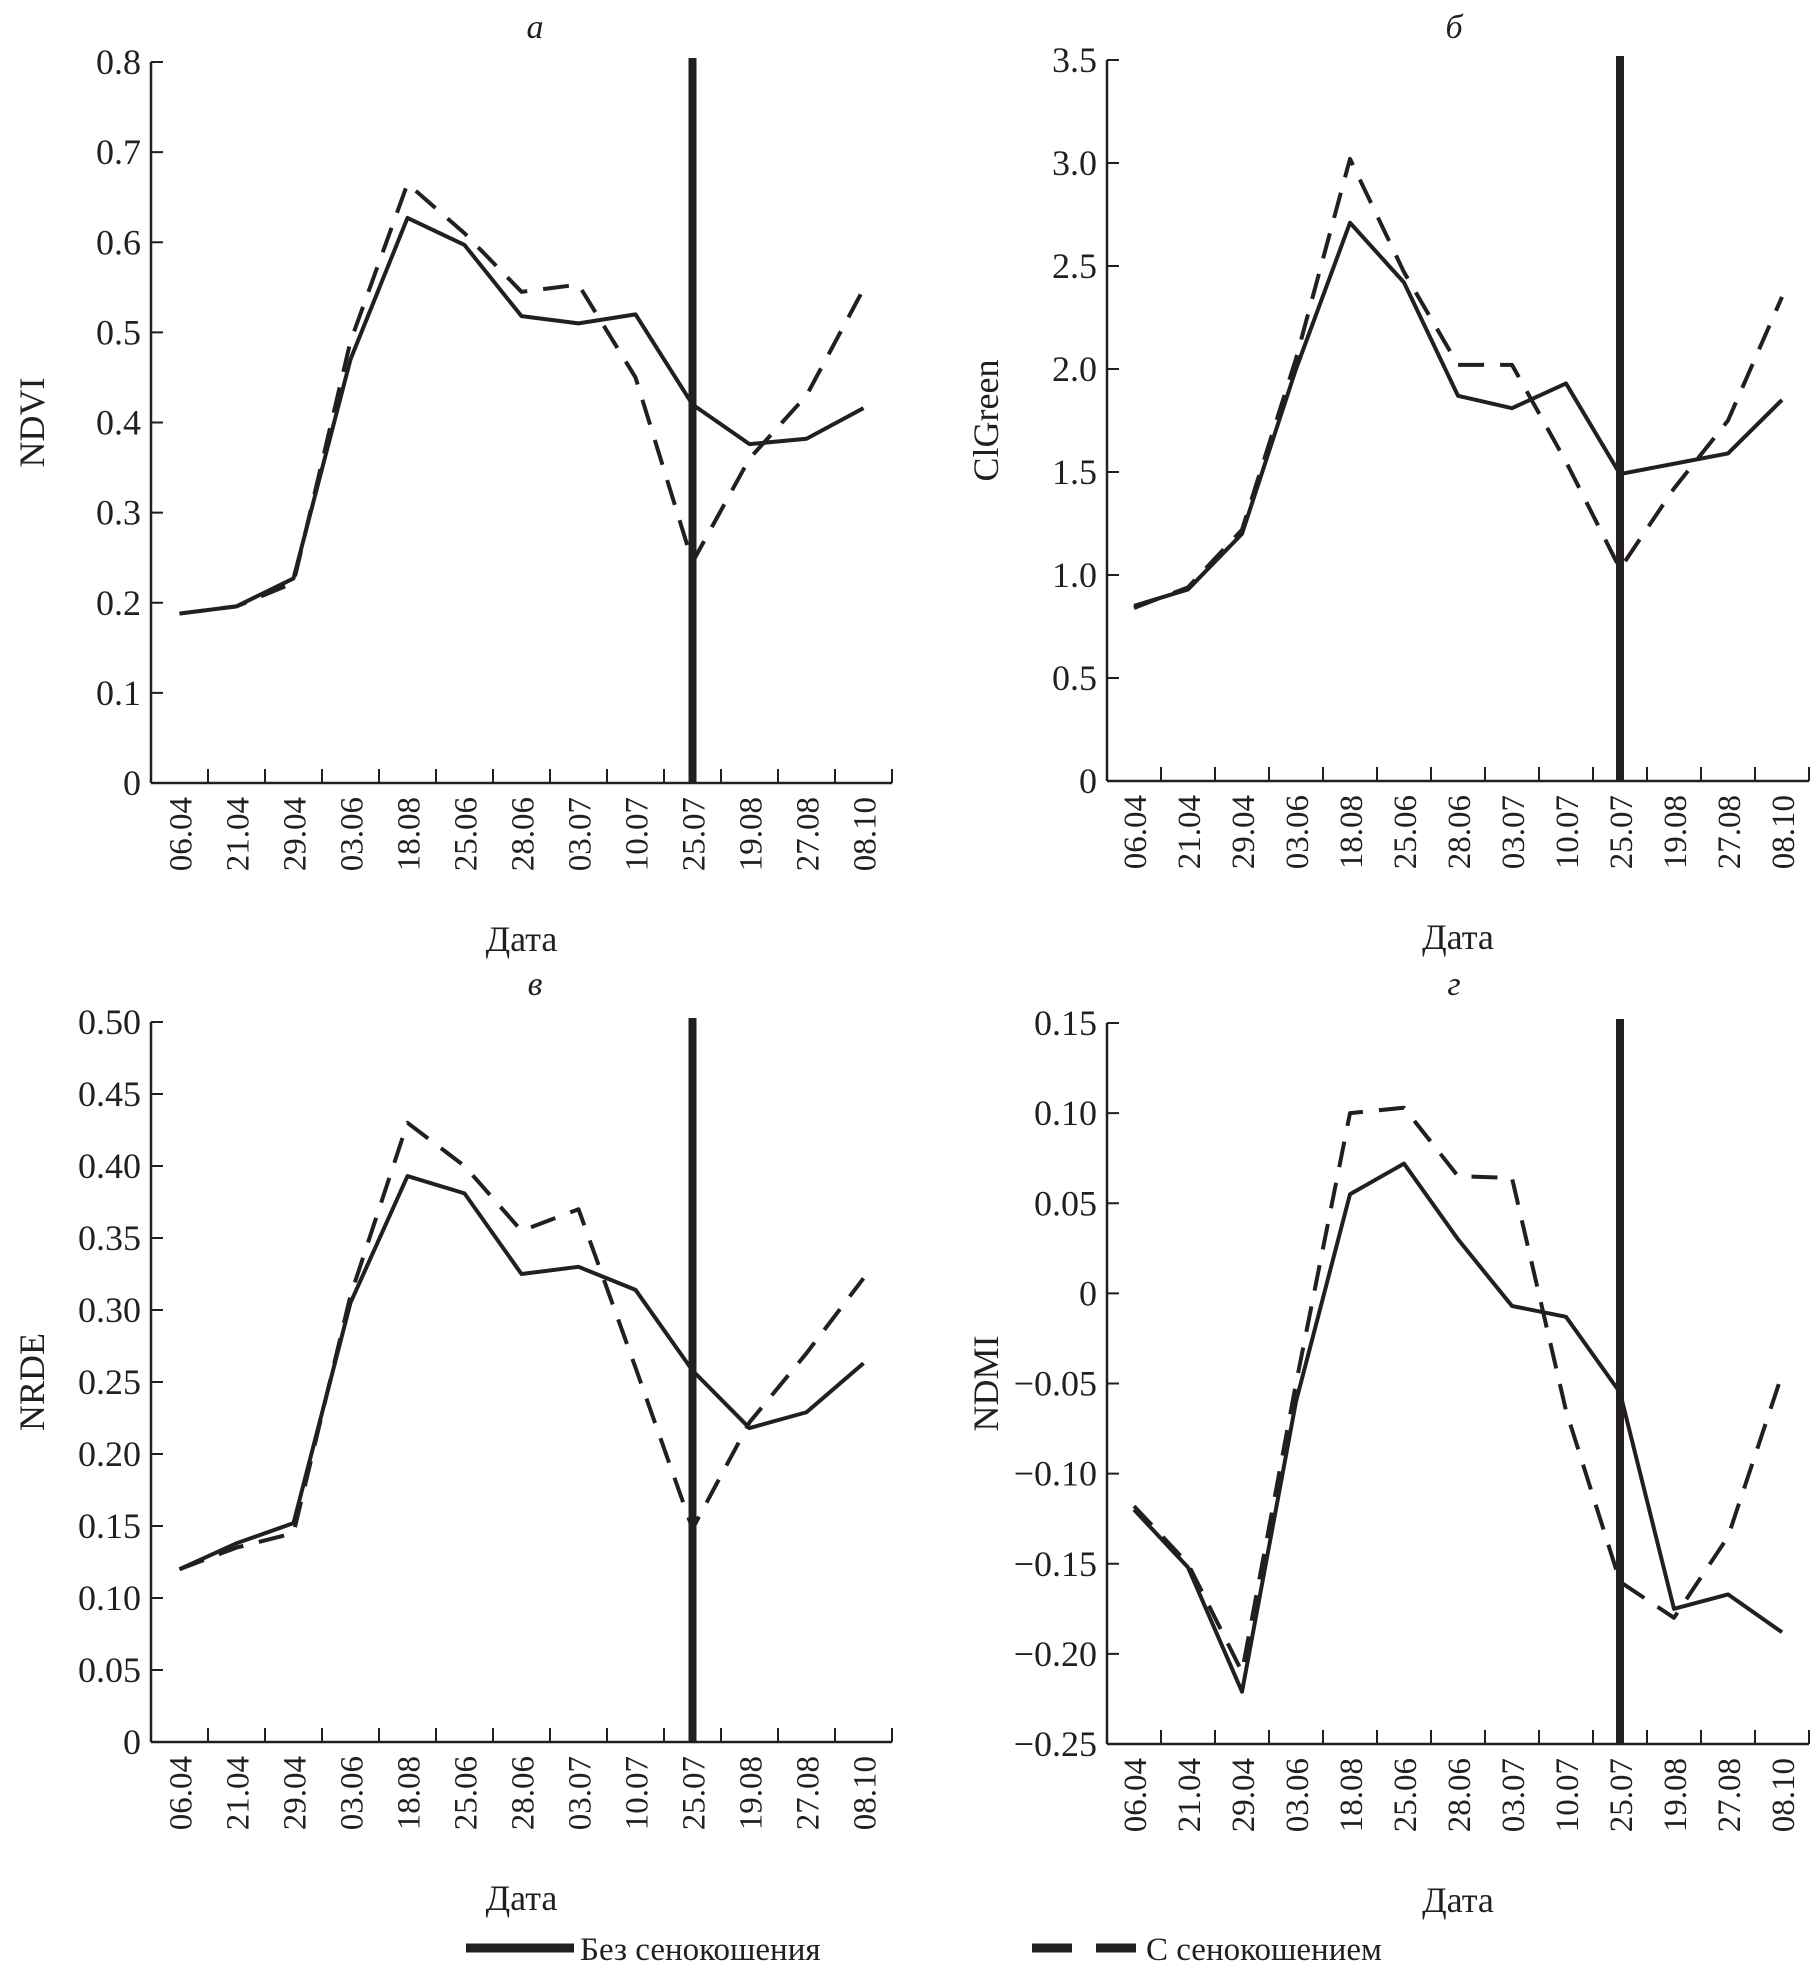  I want to click on y-tick-label: 1.5, so click(1074, 472).